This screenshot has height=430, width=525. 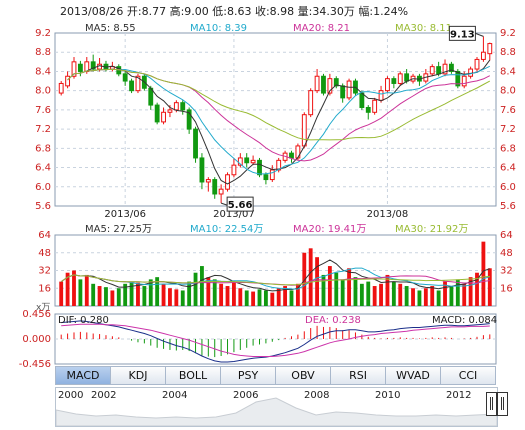 I want to click on macd-legend: MACD: 0.084, so click(x=464, y=320).